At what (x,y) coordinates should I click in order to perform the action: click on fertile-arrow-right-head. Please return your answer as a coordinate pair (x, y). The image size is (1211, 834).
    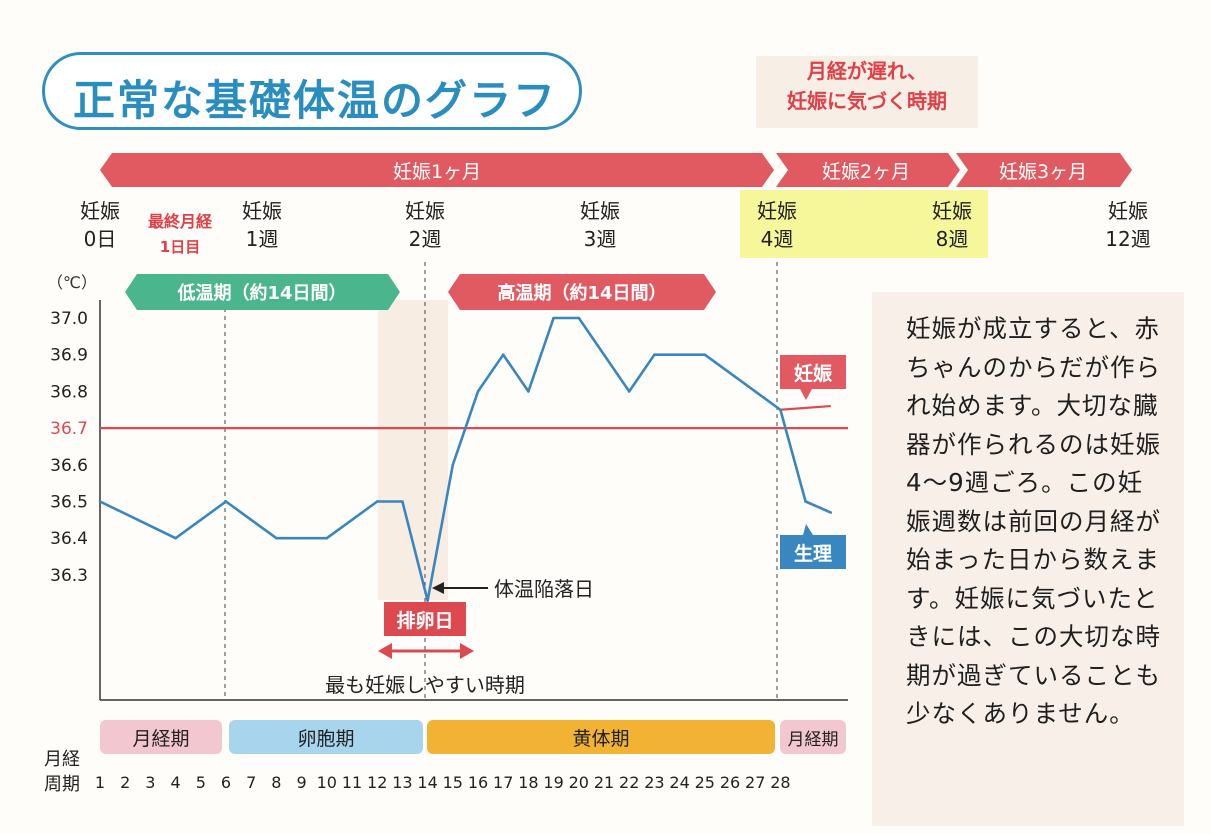
    Looking at the image, I should click on (467, 651).